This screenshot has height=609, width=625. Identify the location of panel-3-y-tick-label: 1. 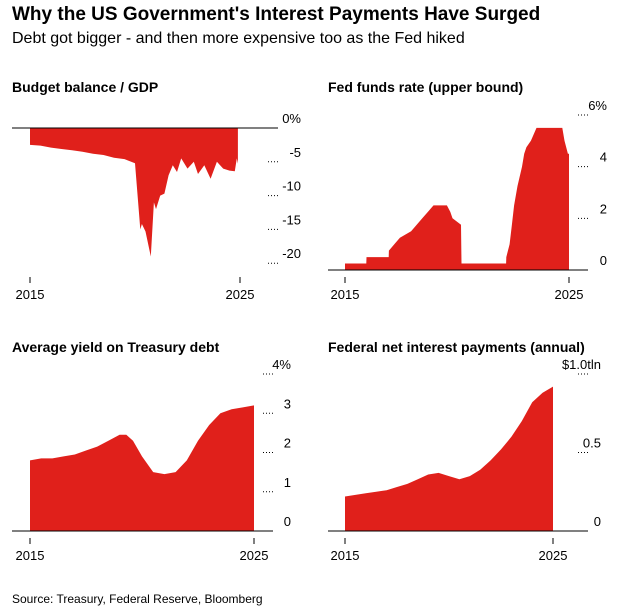
(287, 482).